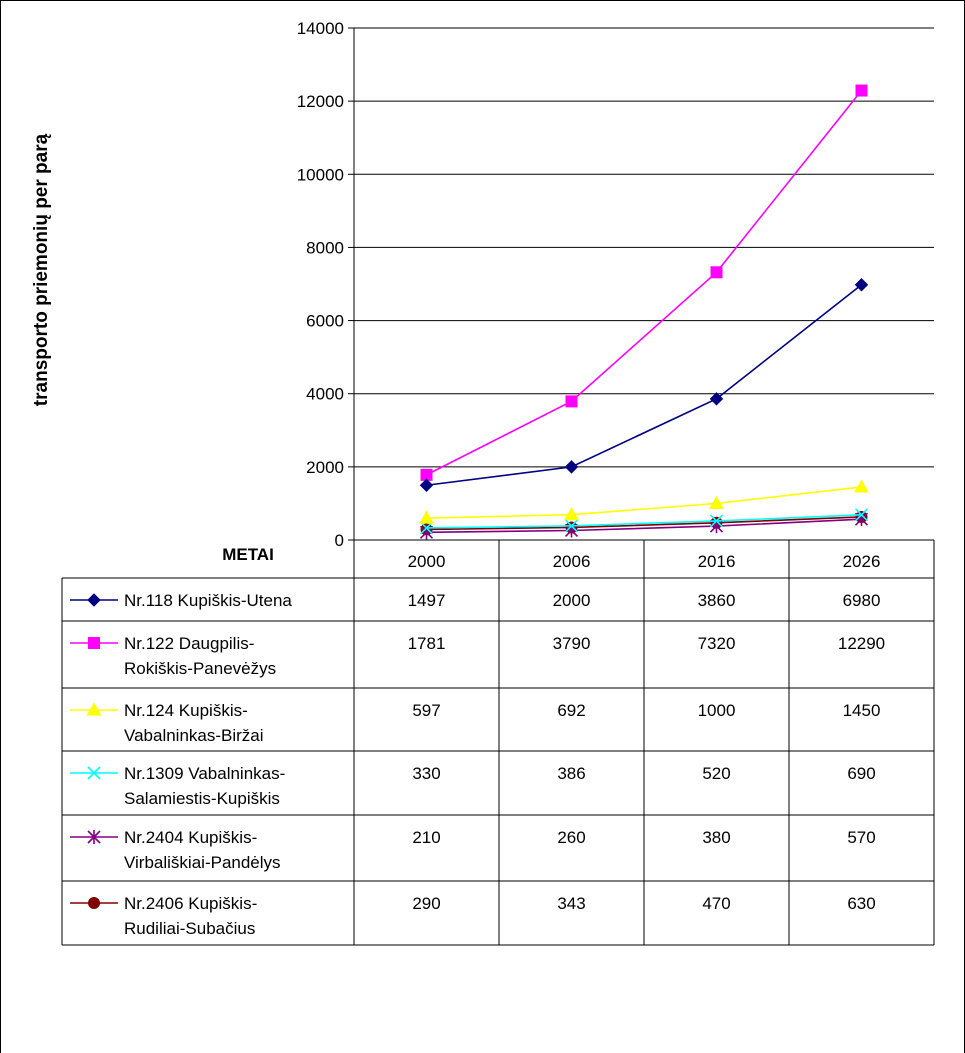 The width and height of the screenshot is (965, 1053). I want to click on x-tick-label: 2000, so click(427, 561).